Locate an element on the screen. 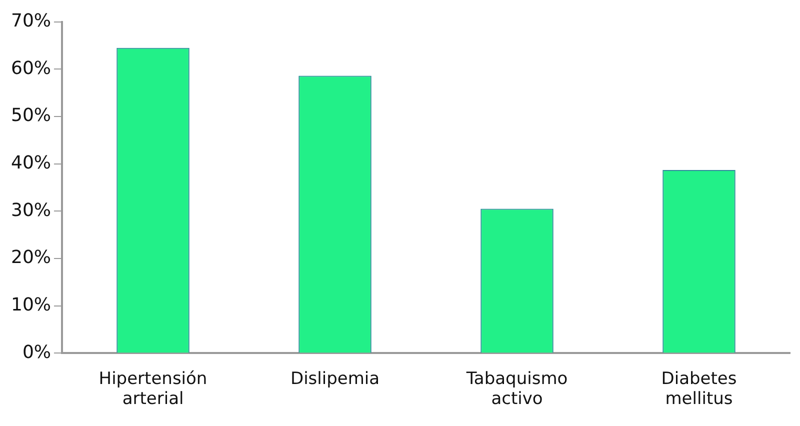 The image size is (800, 426). y-tick-label: 30% is located at coordinates (31, 210).